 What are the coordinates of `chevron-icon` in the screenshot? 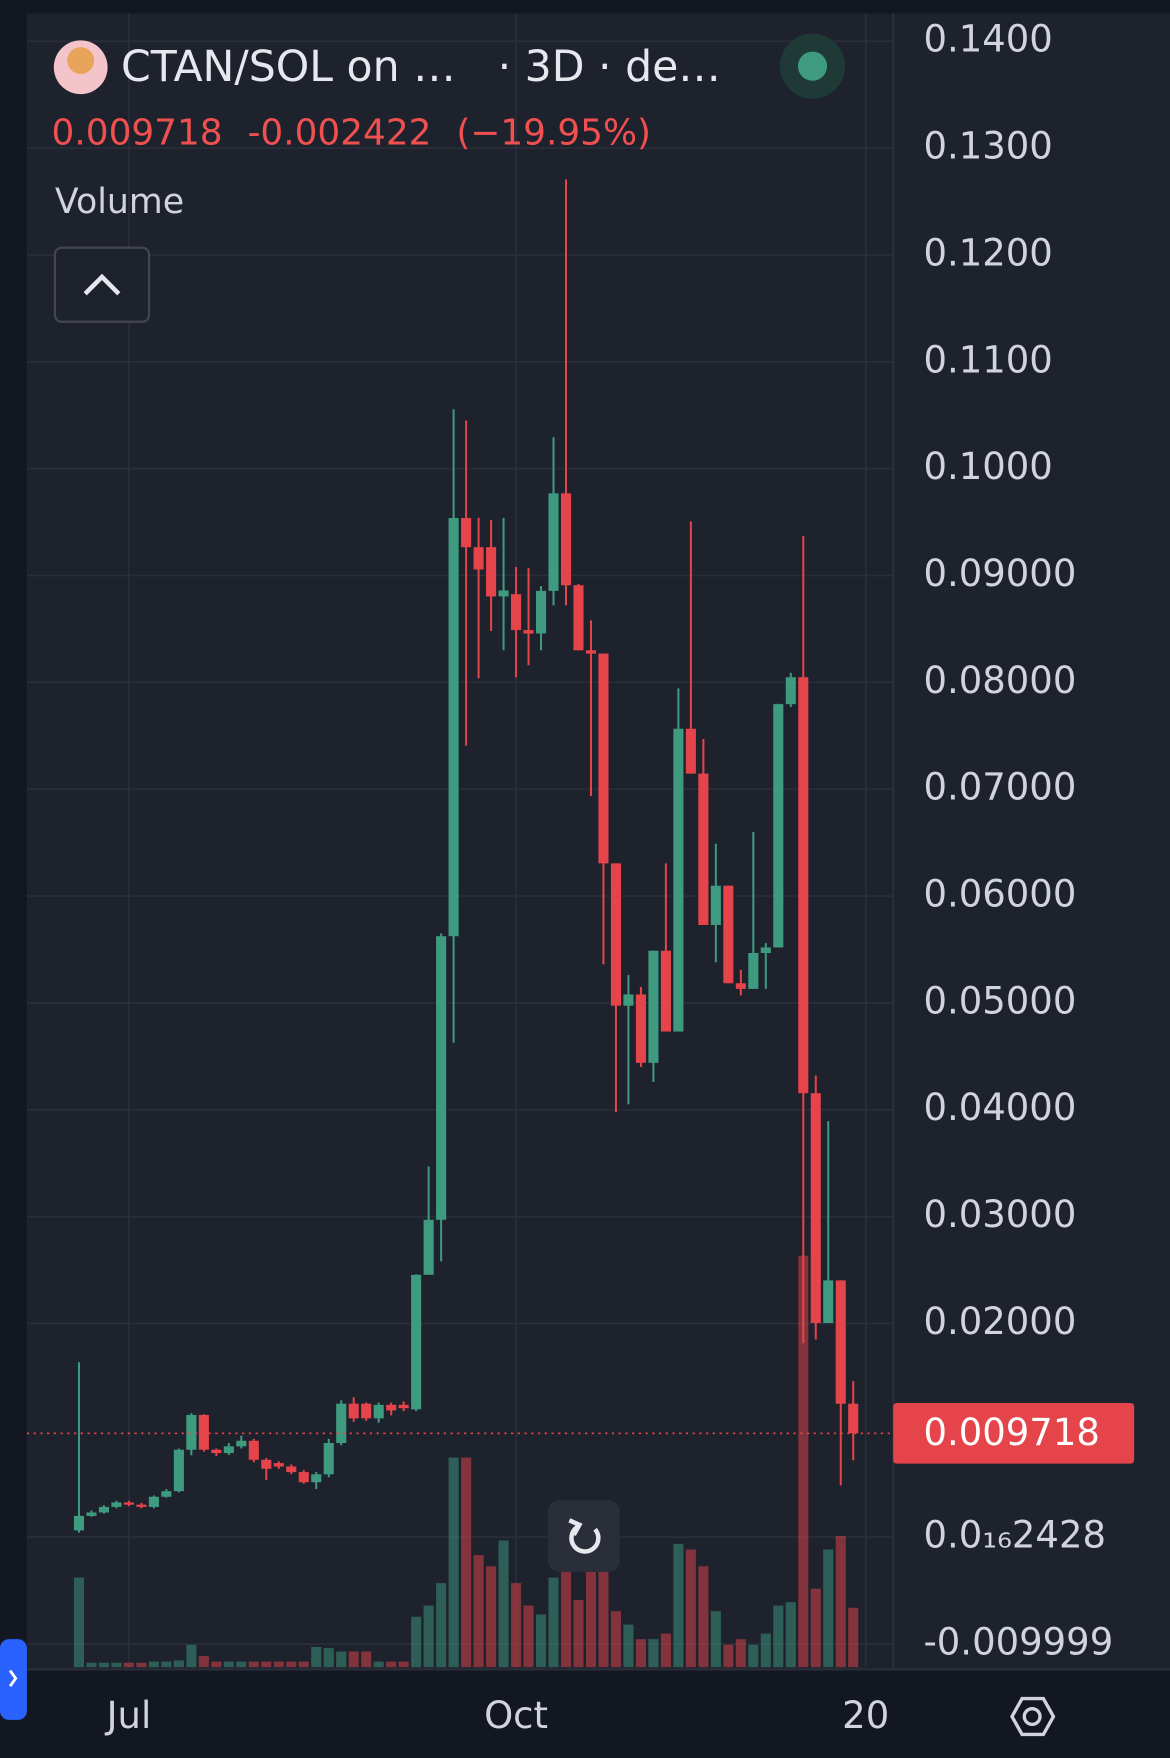 It's located at (102, 284).